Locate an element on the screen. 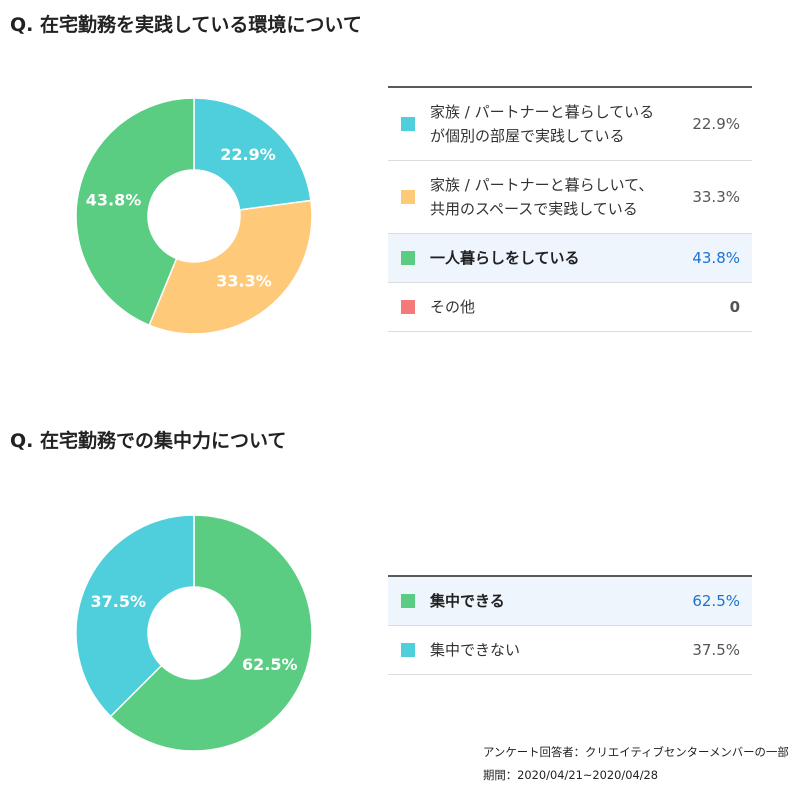 The height and width of the screenshot is (788, 800). legend-label: 家族 / パートナーと暮らしている が個別の部屋で実践している is located at coordinates (542, 124).